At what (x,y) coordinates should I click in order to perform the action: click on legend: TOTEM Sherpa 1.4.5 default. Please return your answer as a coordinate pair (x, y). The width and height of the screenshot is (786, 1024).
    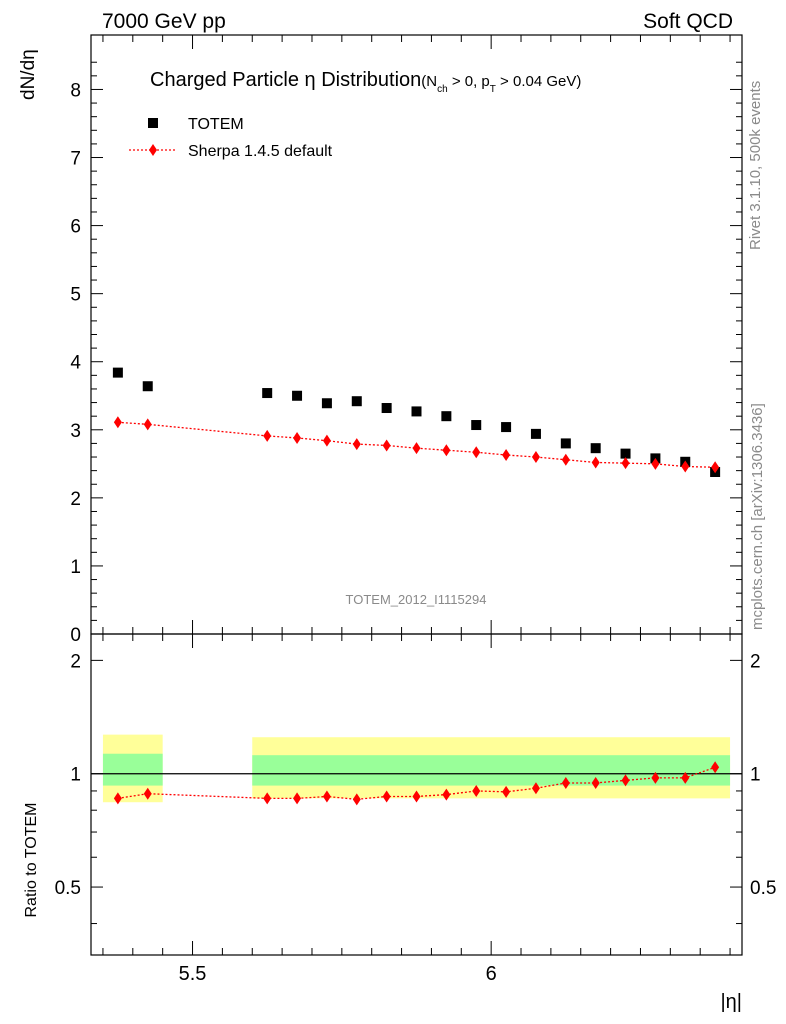
    Looking at the image, I should click on (231, 138).